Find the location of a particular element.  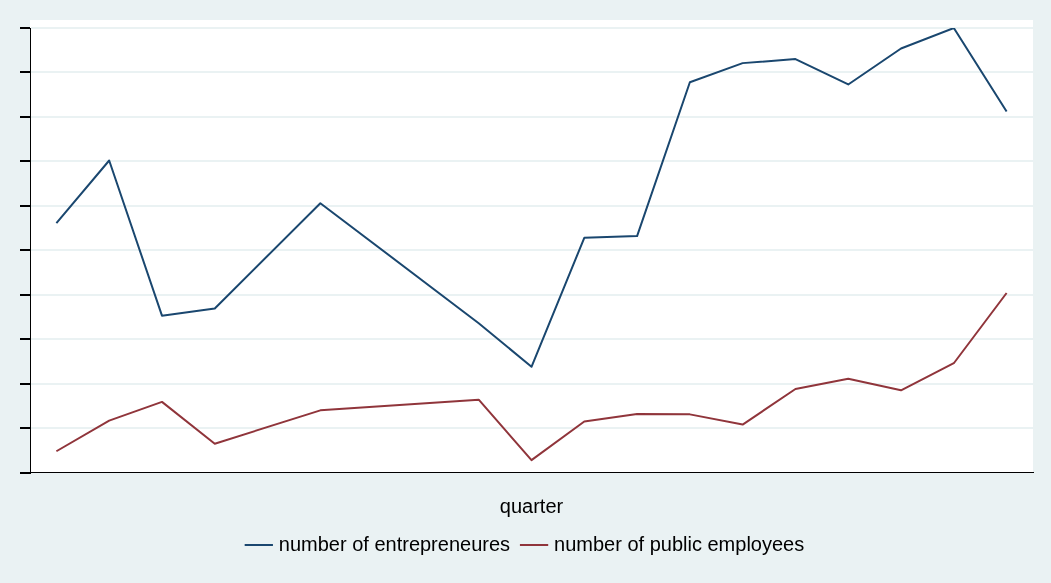

x-axis-title: quarter is located at coordinates (531, 505).